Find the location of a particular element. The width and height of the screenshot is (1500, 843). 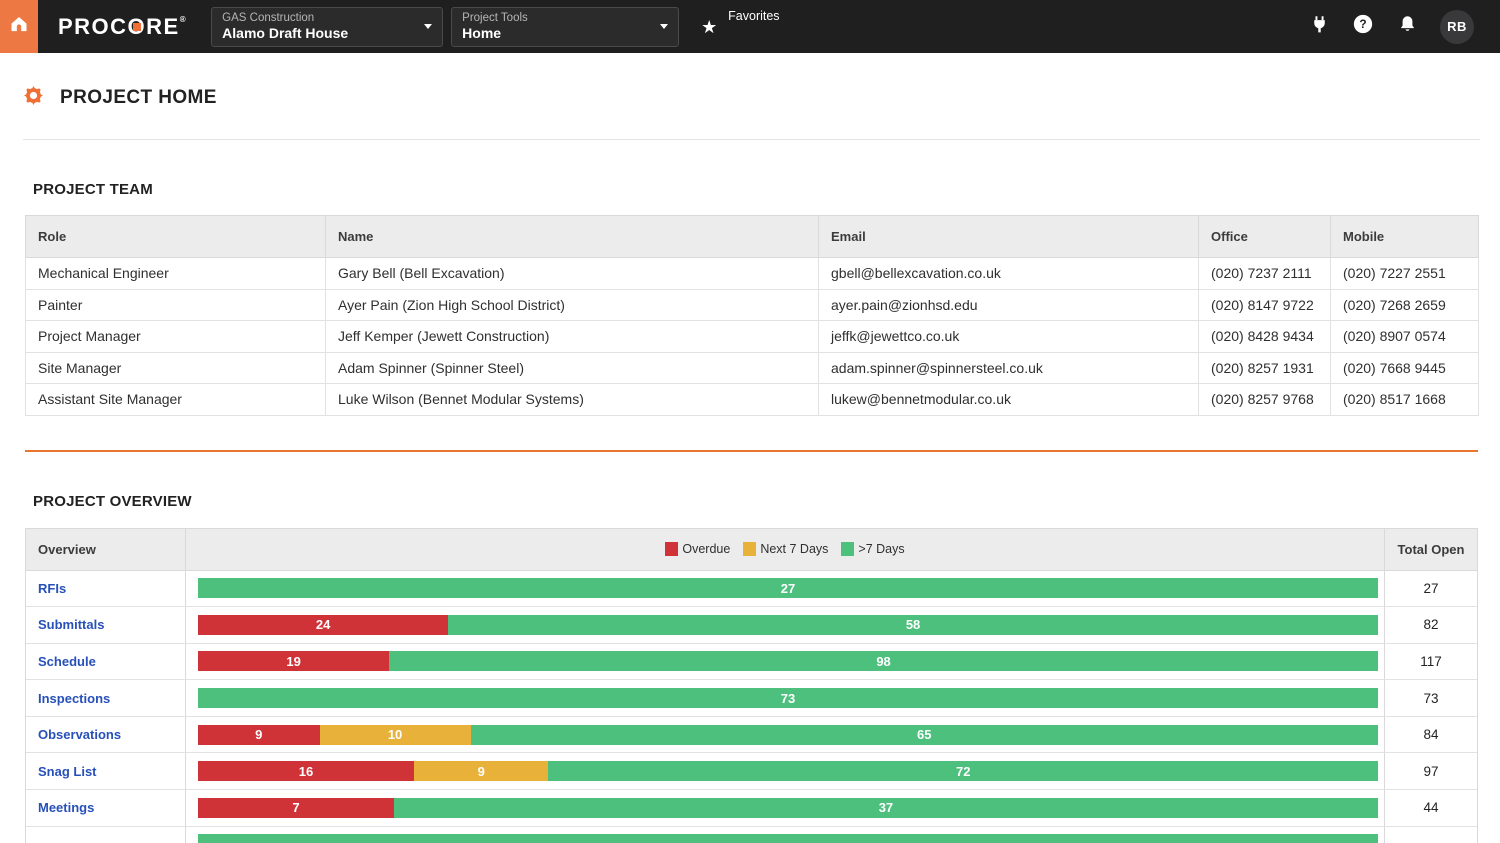

favorites-label: Favorites is located at coordinates (754, 16).